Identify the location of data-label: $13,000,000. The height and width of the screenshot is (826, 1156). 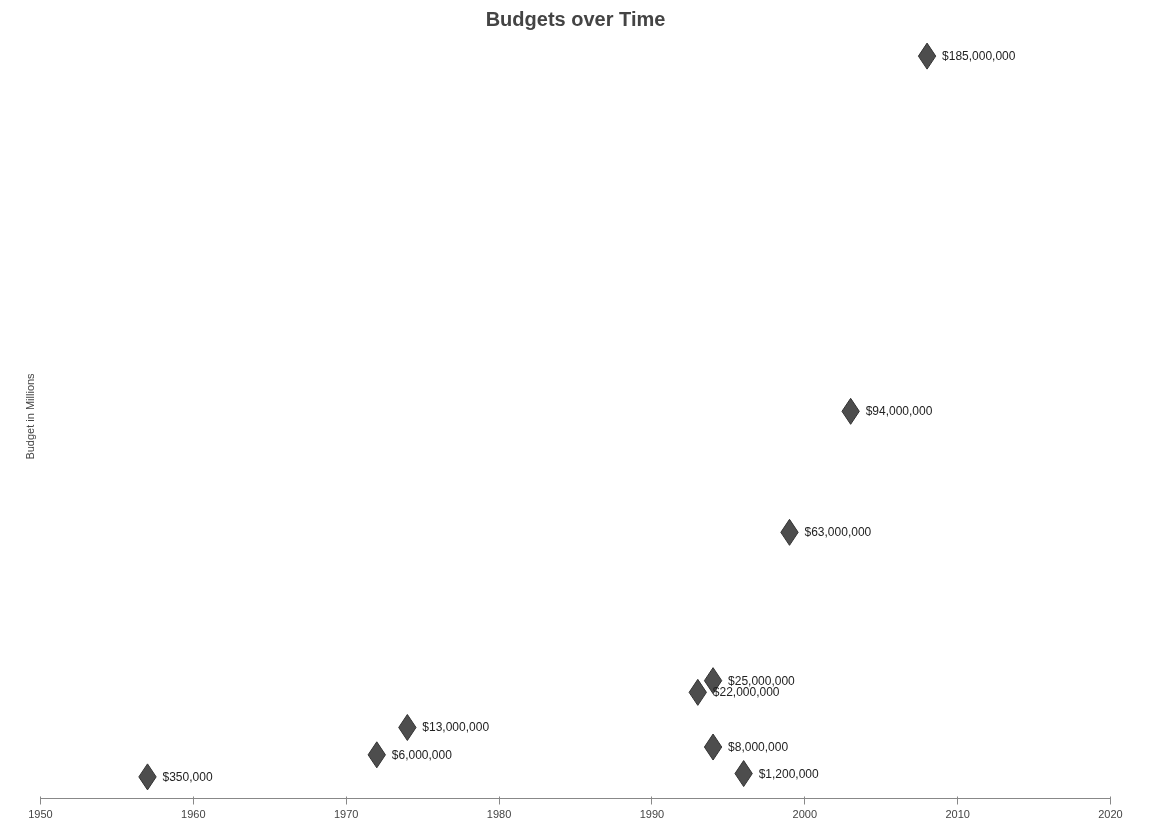
(456, 727).